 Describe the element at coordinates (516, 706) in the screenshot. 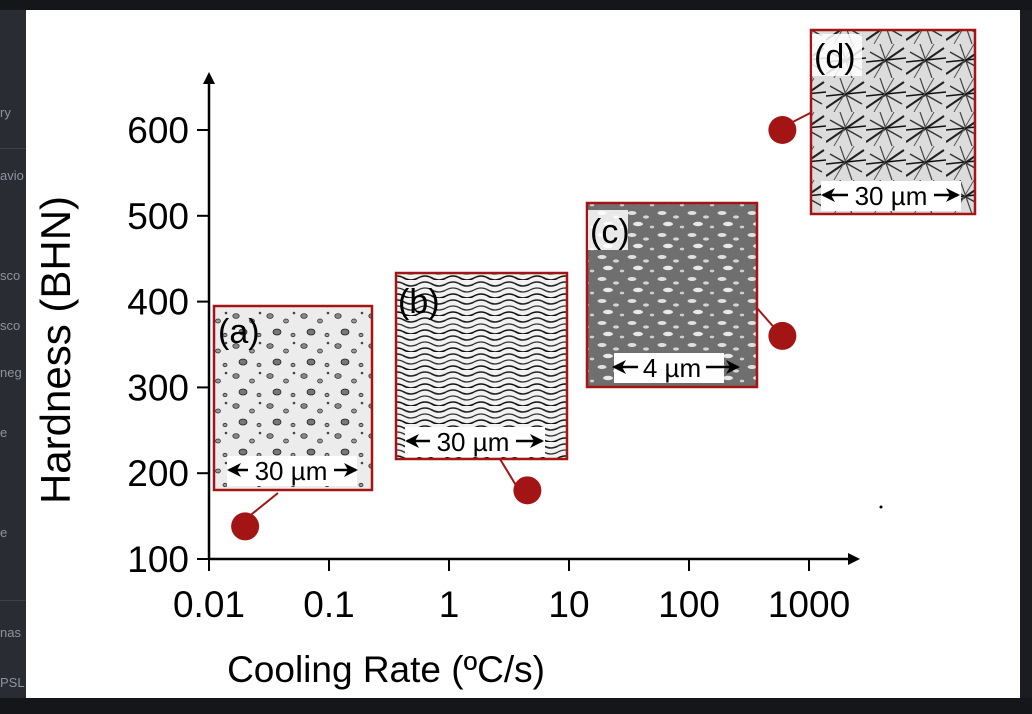

I see `window-bottom-edge` at that location.